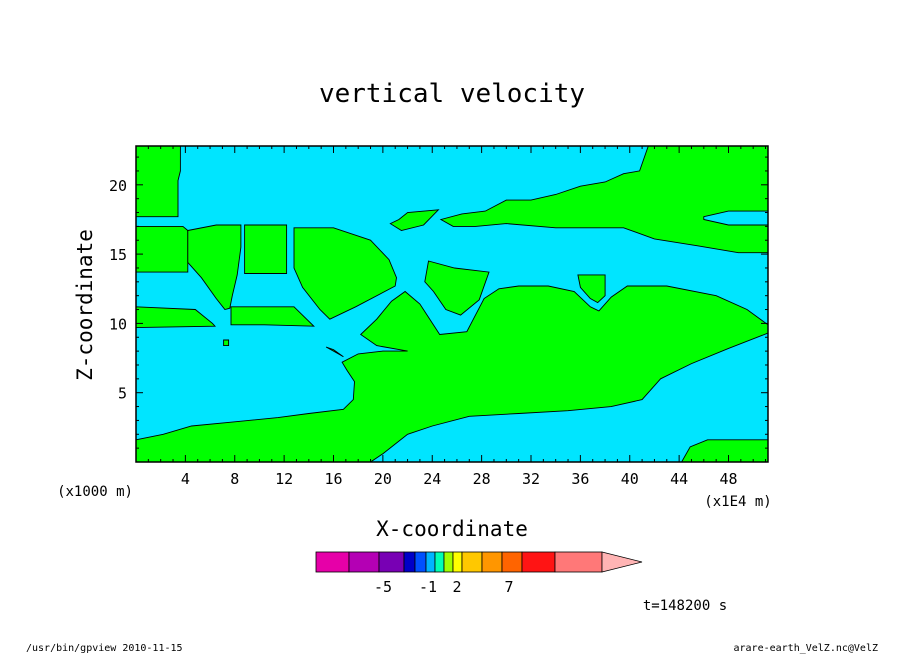 The image size is (904, 654). Describe the element at coordinates (383, 479) in the screenshot. I see `x-tick-label: 20` at that location.